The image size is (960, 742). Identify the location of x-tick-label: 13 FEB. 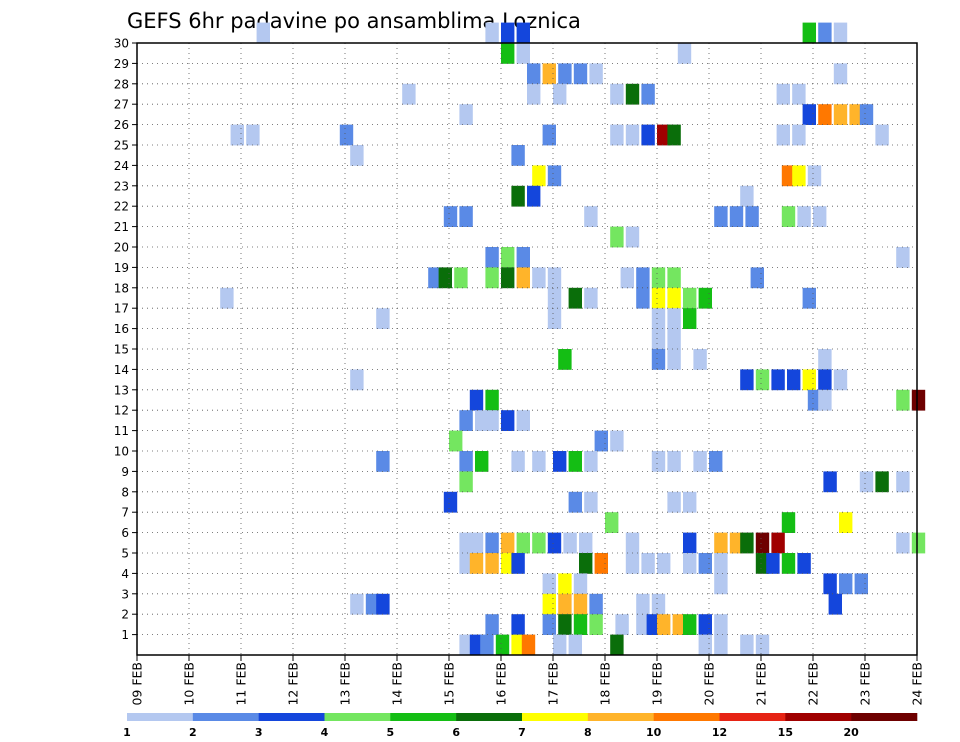
(345, 684).